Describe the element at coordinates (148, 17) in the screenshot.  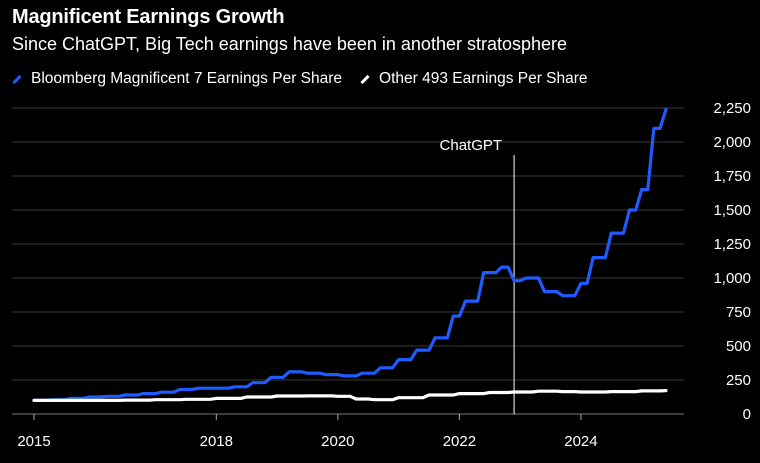
I see `chart-title: Magnificent Earnings Growth` at that location.